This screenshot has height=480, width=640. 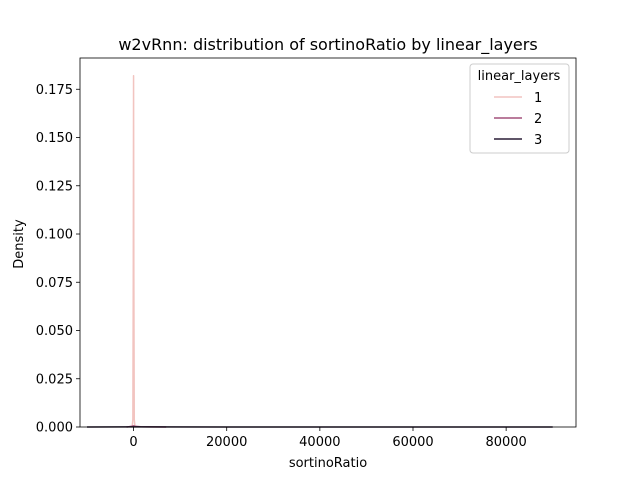 What do you see at coordinates (54, 138) in the screenshot?
I see `y-tick-label: 0.150` at bounding box center [54, 138].